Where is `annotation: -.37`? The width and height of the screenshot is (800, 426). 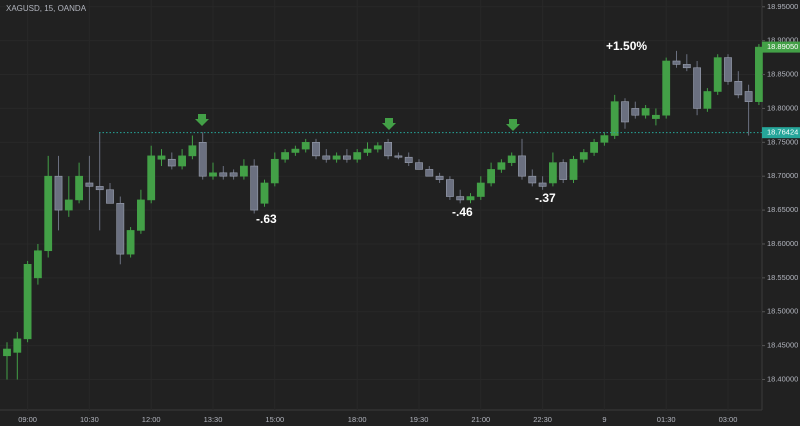 annotation: -.37 is located at coordinates (545, 198).